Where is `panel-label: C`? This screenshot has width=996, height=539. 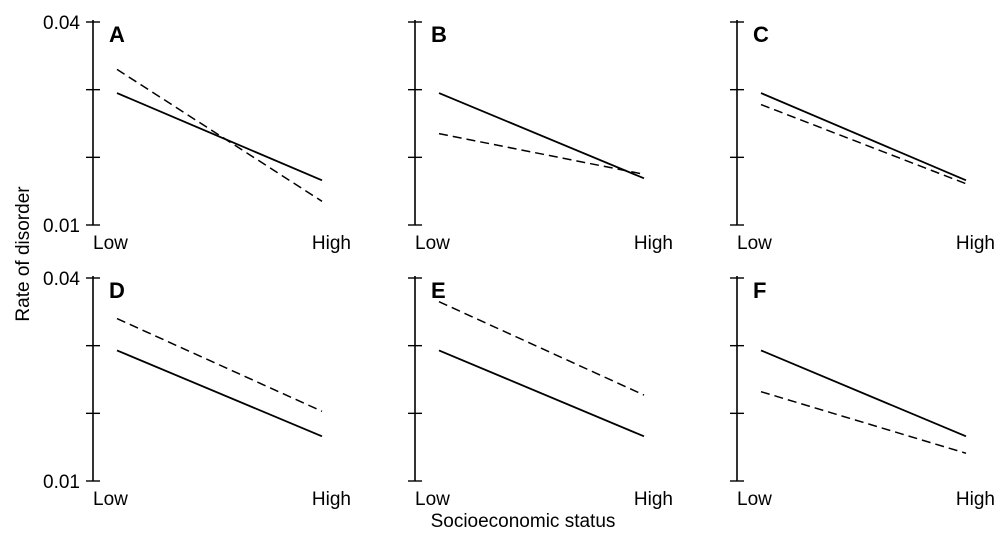 panel-label: C is located at coordinates (761, 34).